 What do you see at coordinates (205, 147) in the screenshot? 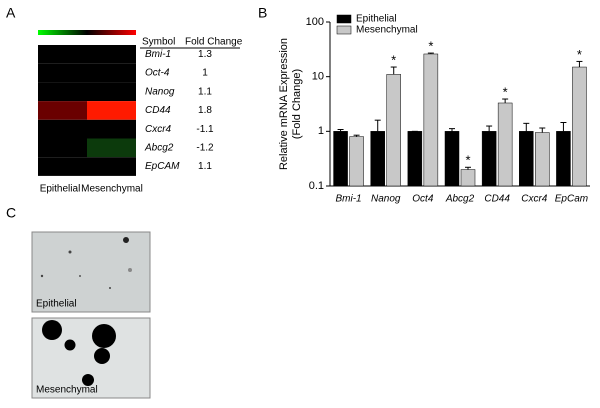
I see `fold-change: -1.2` at bounding box center [205, 147].